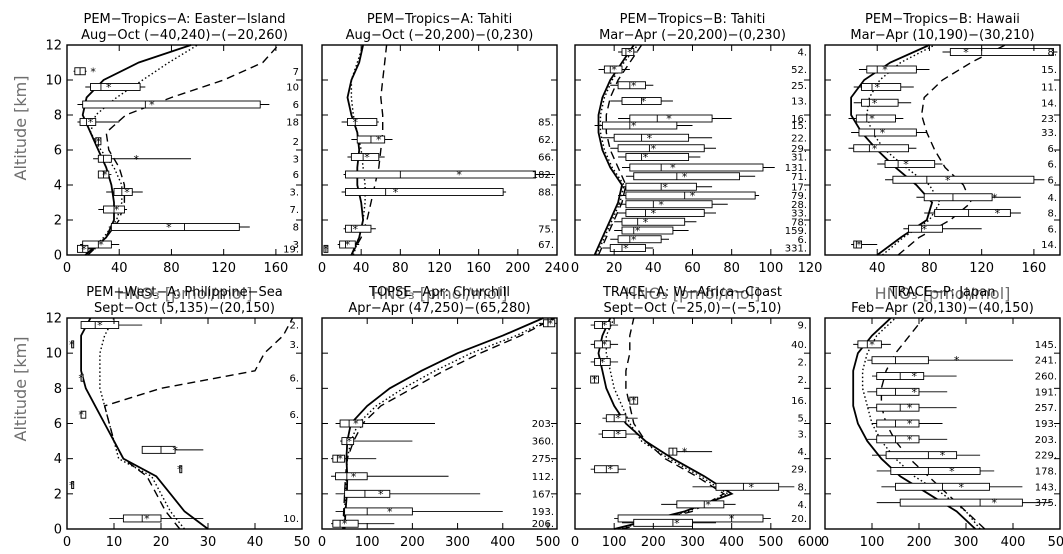 Image resolution: width=1063 pixels, height=554 pixels. I want to click on sample-count: 28., so click(799, 205).